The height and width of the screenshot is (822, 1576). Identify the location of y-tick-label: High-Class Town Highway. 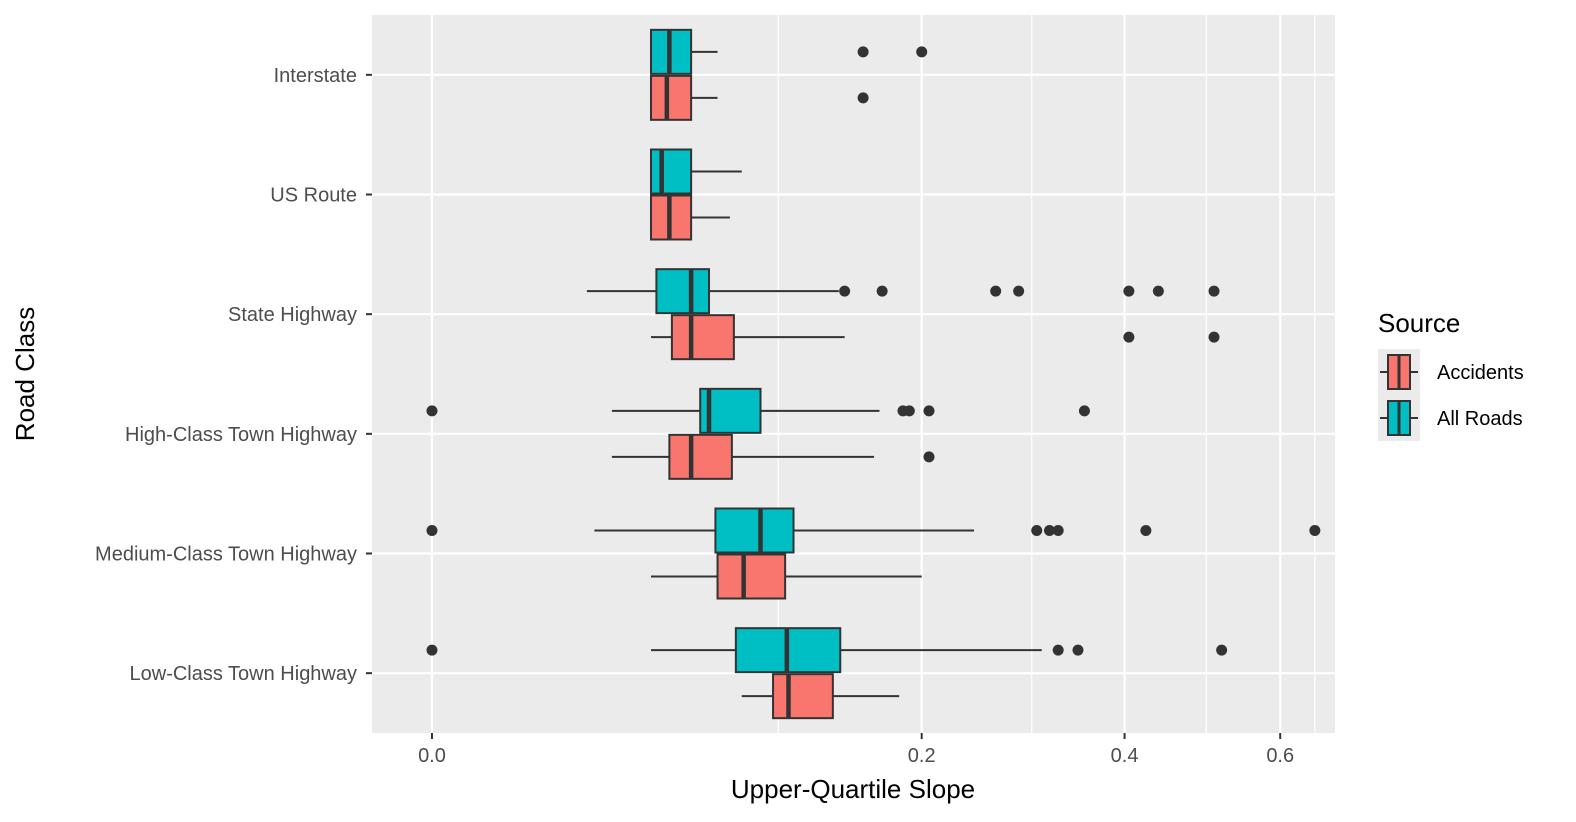
(241, 435).